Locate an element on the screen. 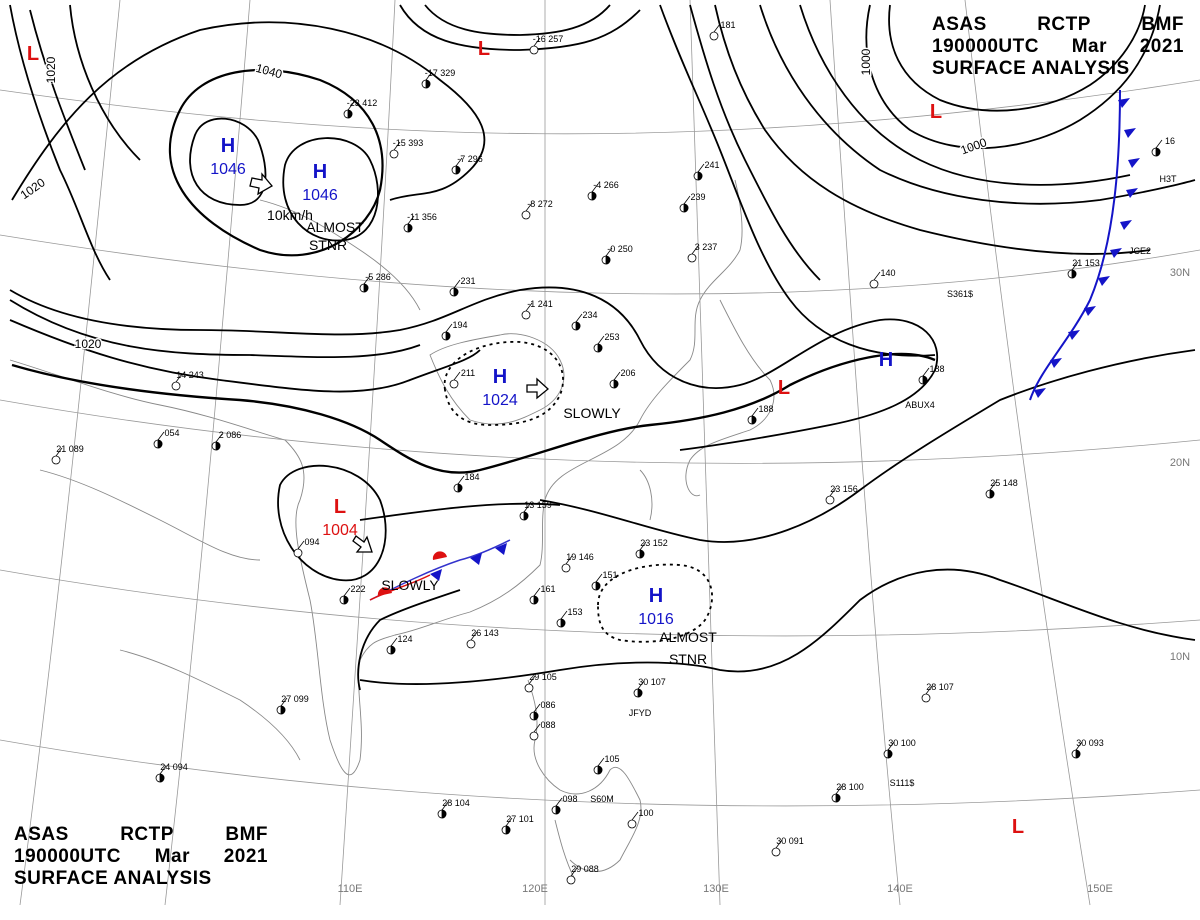 This screenshot has width=1200, height=920. station-value: 206 is located at coordinates (627, 373).